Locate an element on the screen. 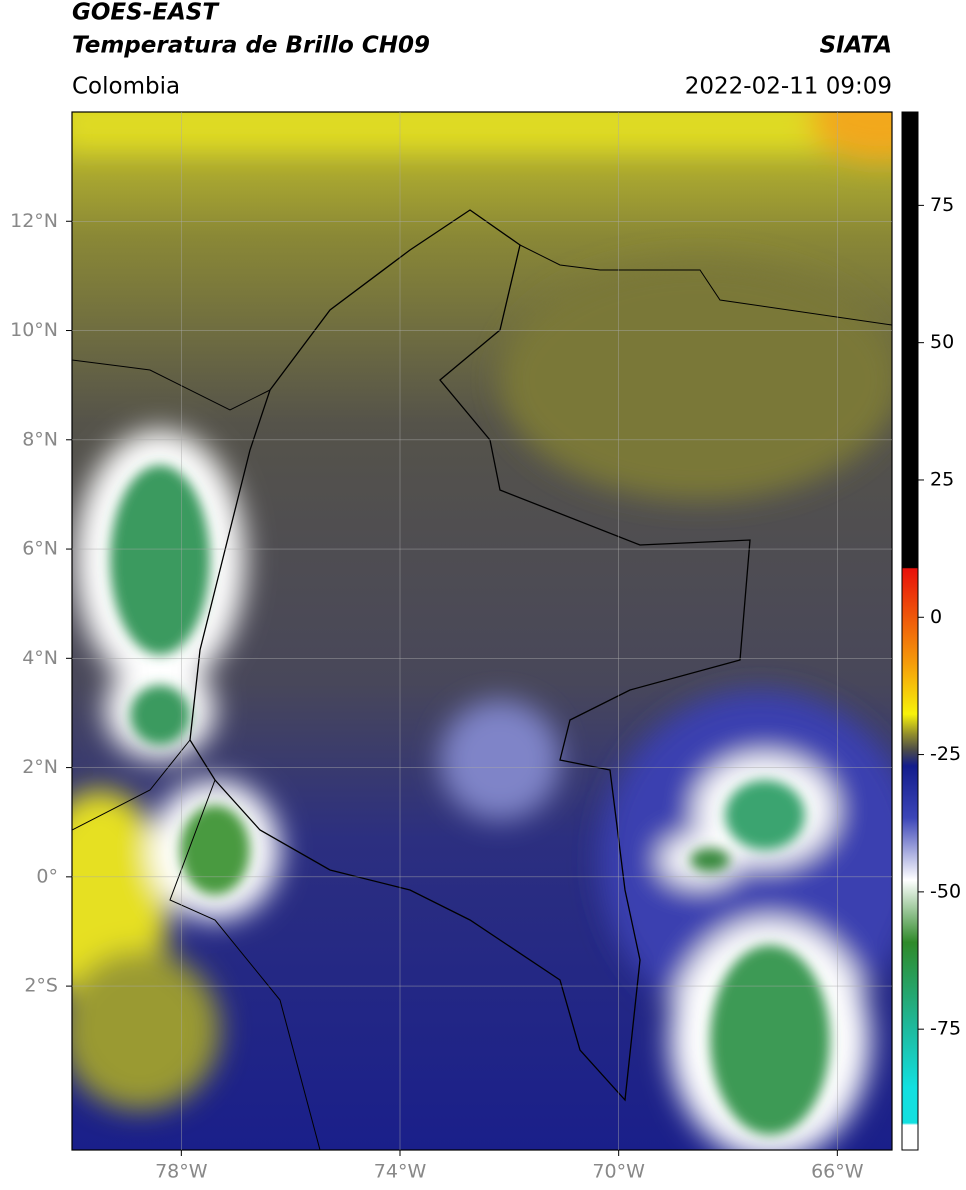 Image resolution: width=966 pixels, height=1190 pixels. colorbar-tick-label: -50 is located at coordinates (945, 891).